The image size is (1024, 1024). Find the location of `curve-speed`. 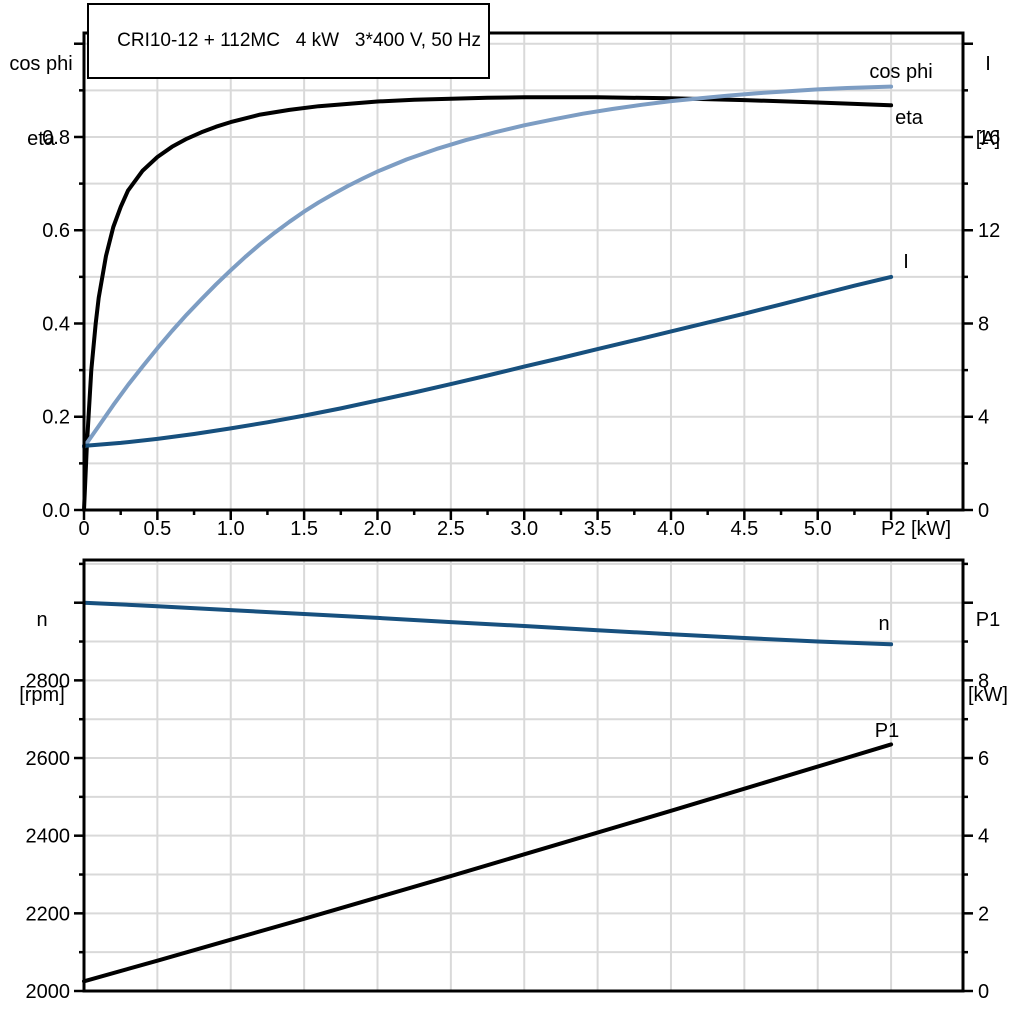

curve-speed is located at coordinates (488, 623).